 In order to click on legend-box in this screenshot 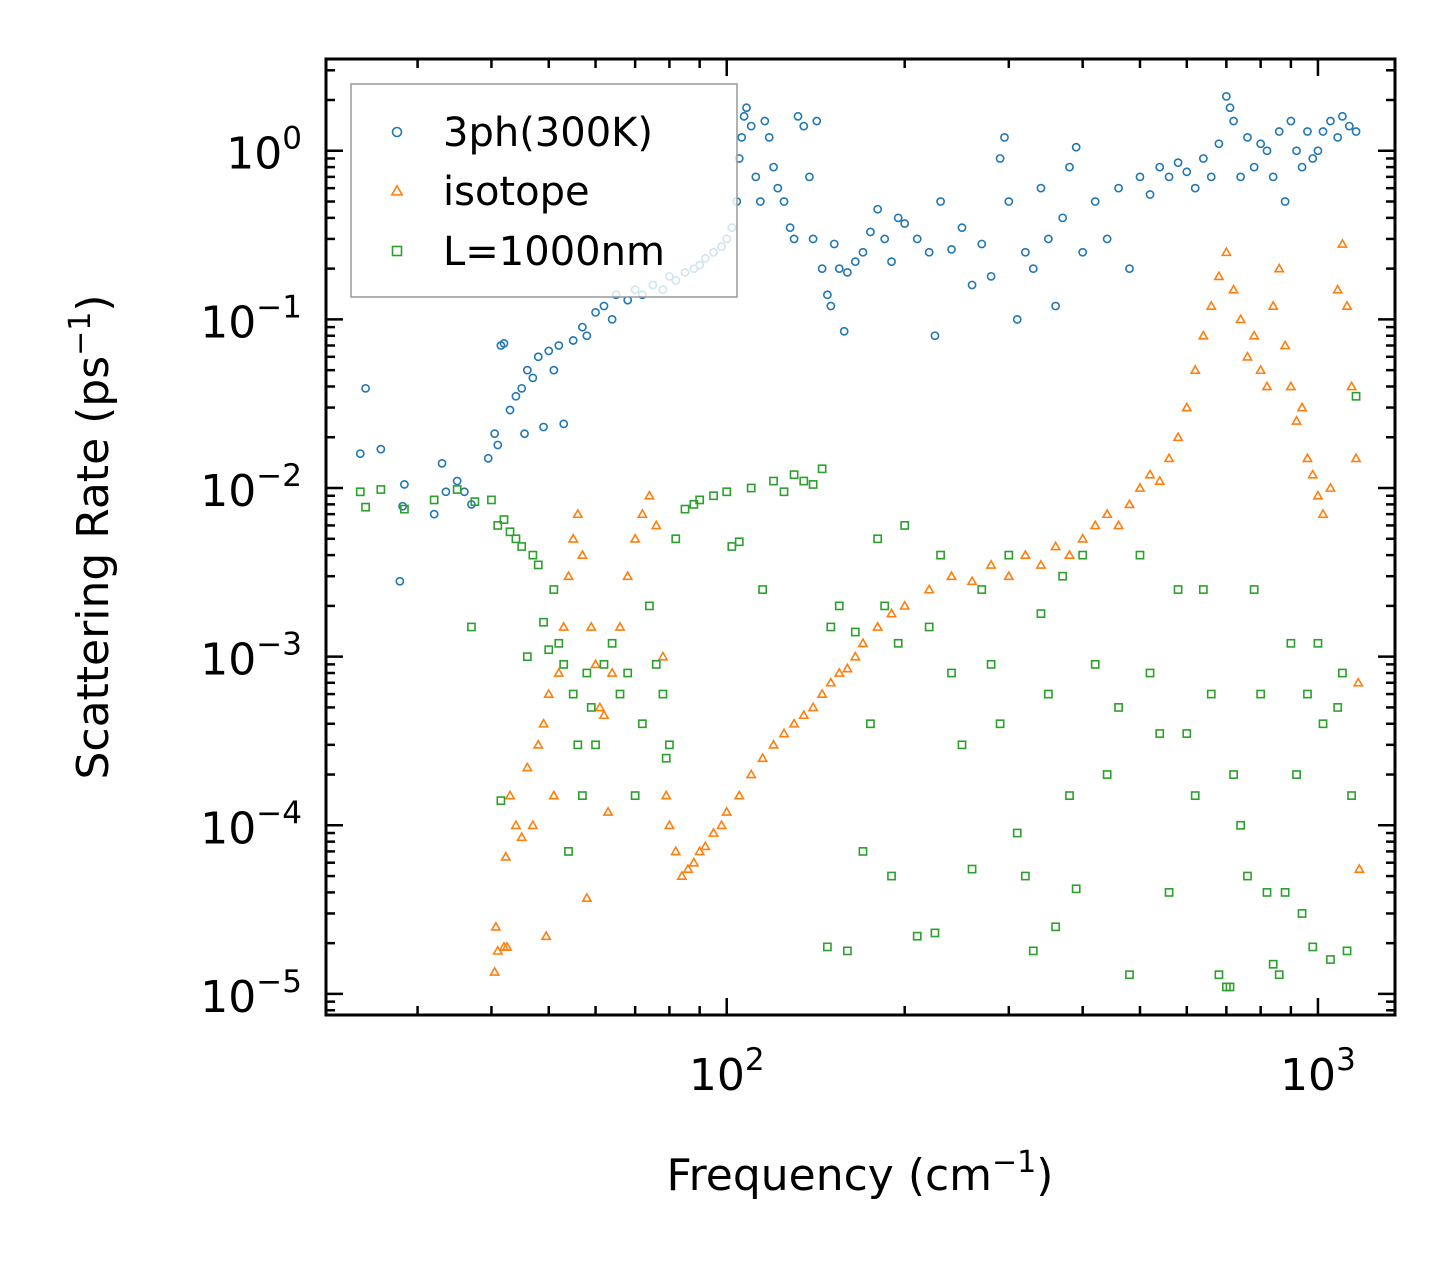, I will do `click(544, 190)`.